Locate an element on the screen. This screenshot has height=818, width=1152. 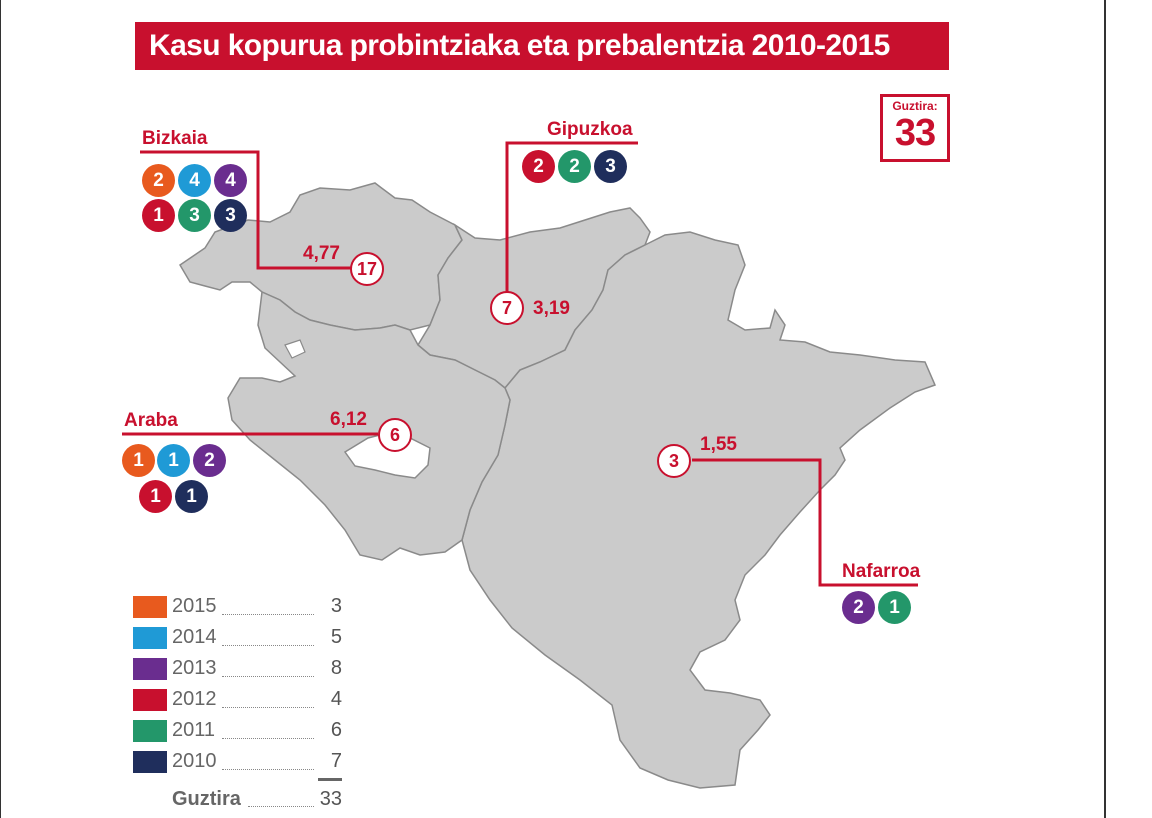
cases-nafarroa: 3 is located at coordinates (674, 461).